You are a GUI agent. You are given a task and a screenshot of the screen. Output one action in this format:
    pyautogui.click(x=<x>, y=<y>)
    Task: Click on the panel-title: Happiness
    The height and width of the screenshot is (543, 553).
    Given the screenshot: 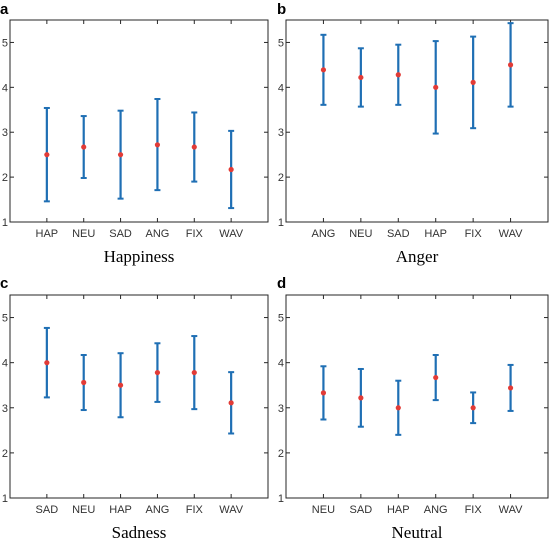 What is the action you would take?
    pyautogui.click(x=139, y=256)
    